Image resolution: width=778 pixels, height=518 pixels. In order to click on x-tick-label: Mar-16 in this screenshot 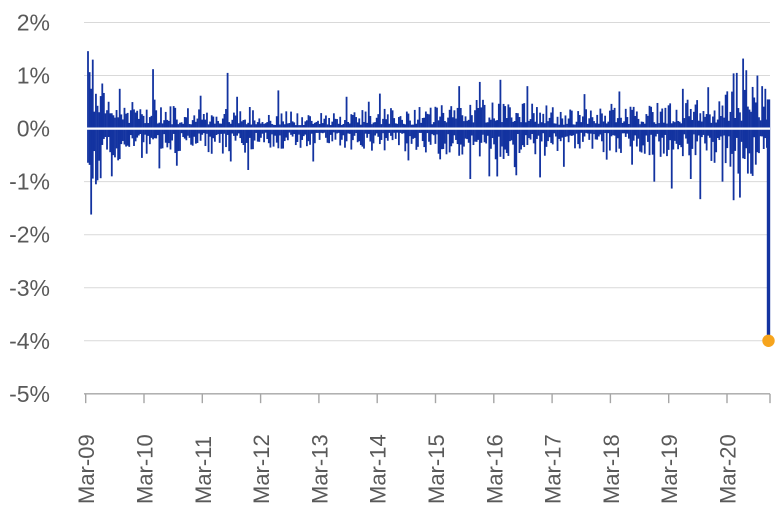, I will do `click(494, 469)`.